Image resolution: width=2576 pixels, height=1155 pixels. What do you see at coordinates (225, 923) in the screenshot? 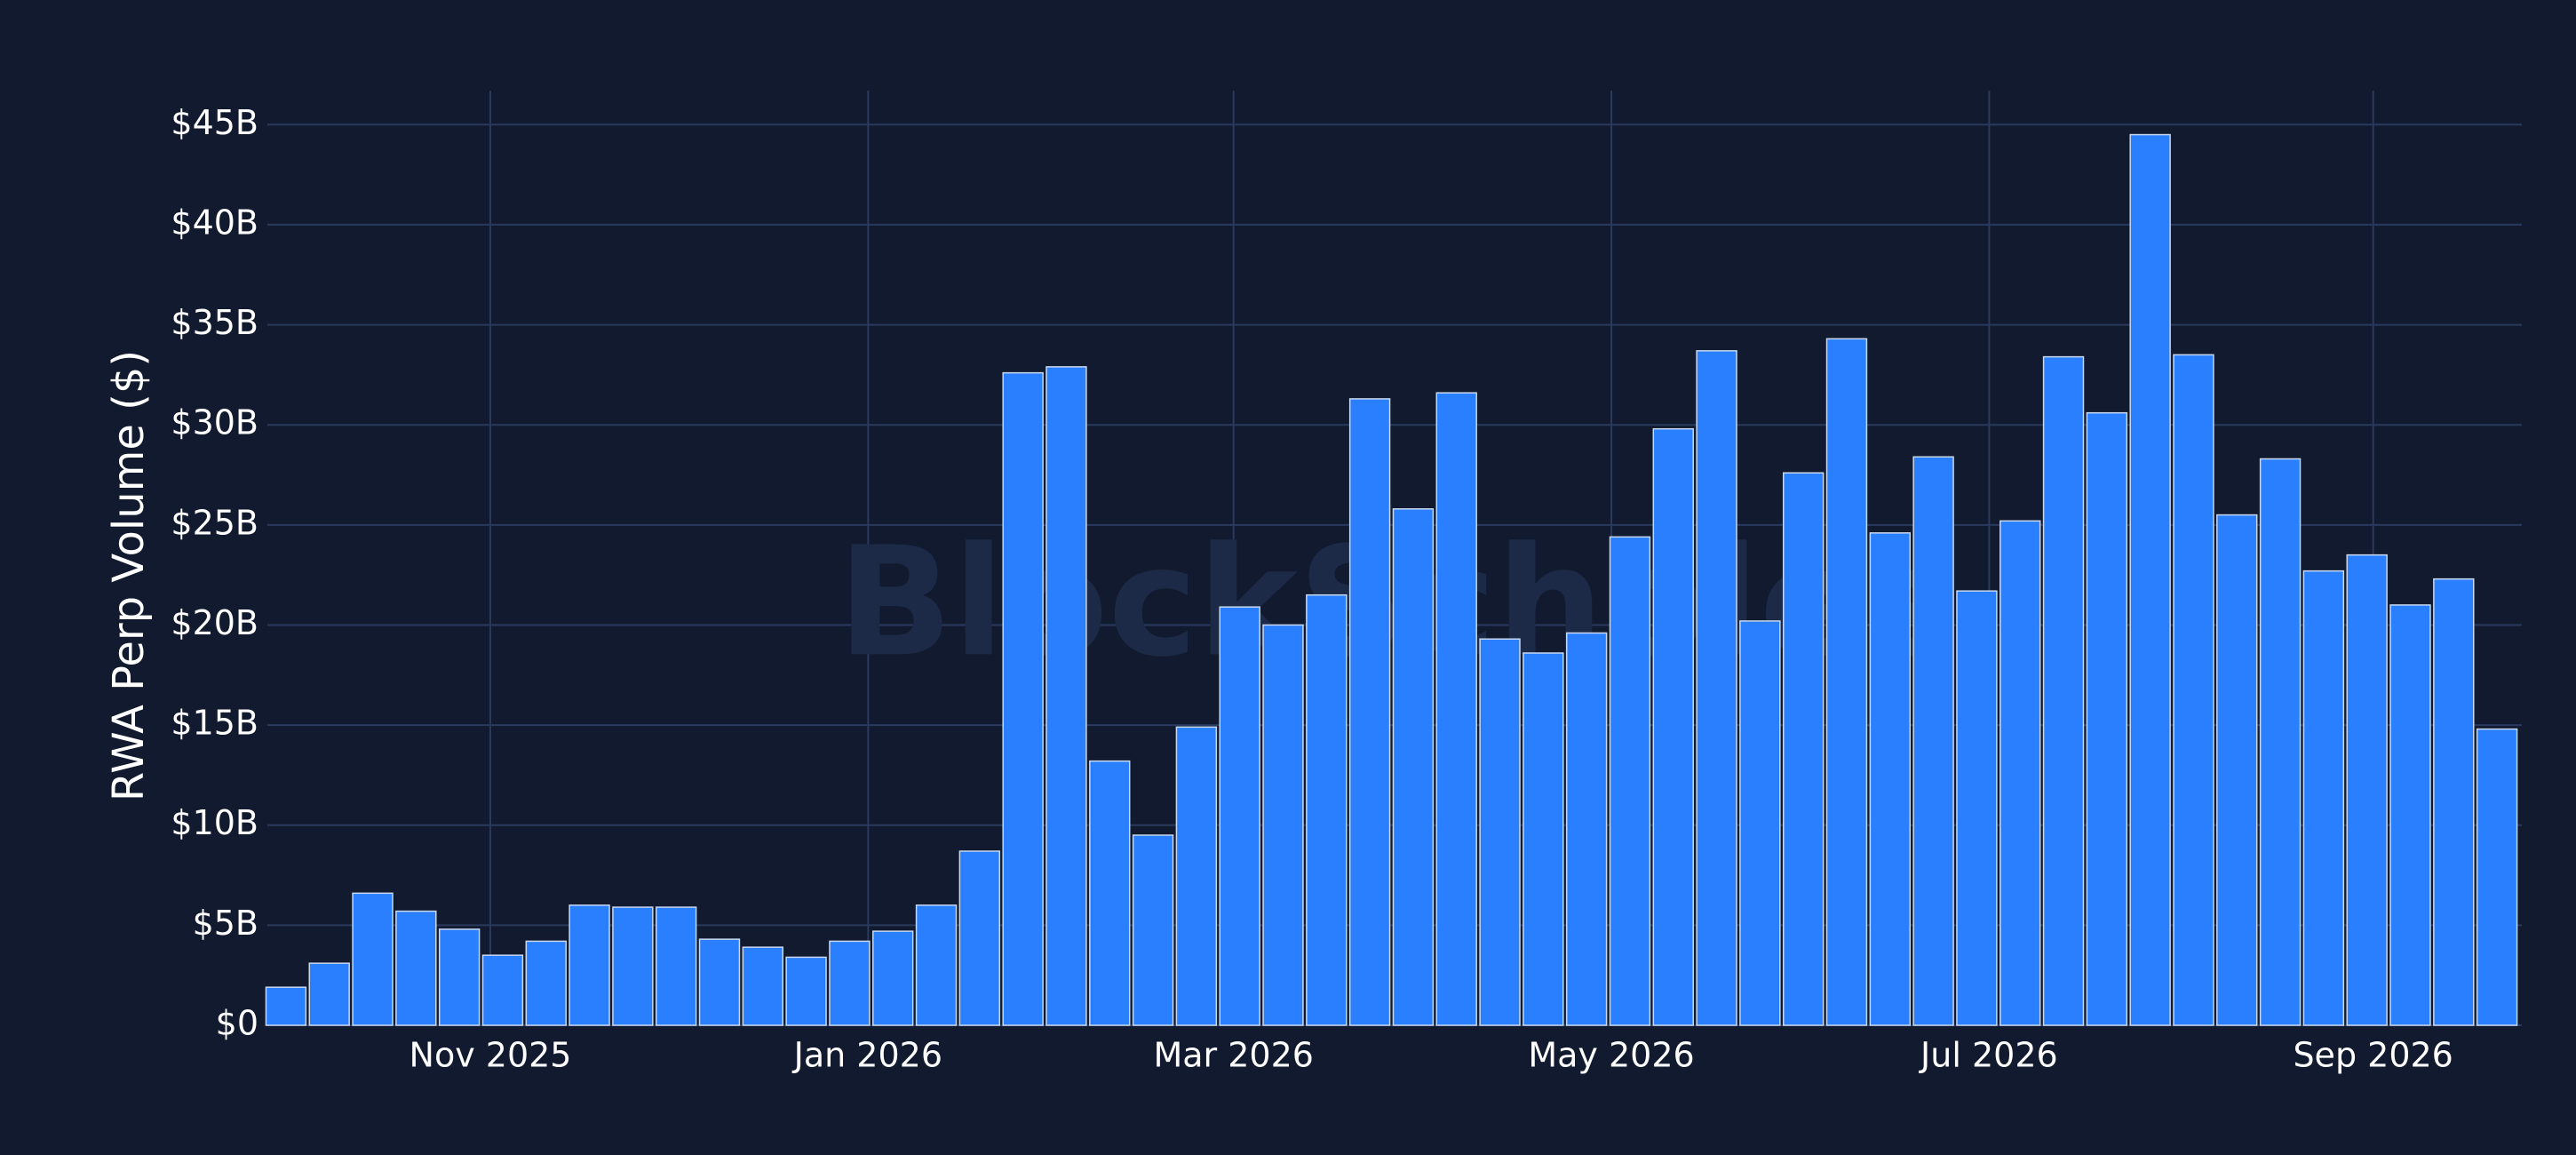
I see `y-tick-label: $5B` at bounding box center [225, 923].